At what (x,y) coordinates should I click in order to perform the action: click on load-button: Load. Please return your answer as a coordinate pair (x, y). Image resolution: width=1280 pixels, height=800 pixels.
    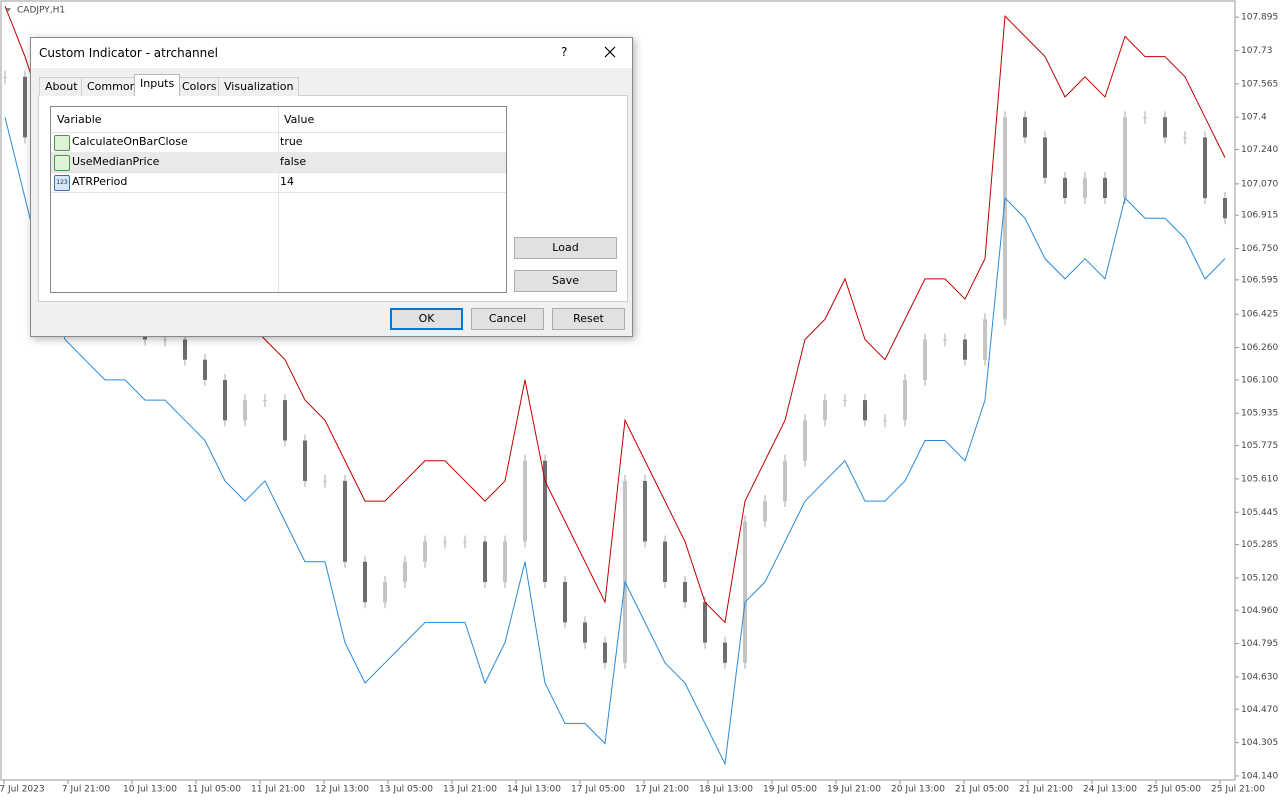
    Looking at the image, I should click on (565, 248).